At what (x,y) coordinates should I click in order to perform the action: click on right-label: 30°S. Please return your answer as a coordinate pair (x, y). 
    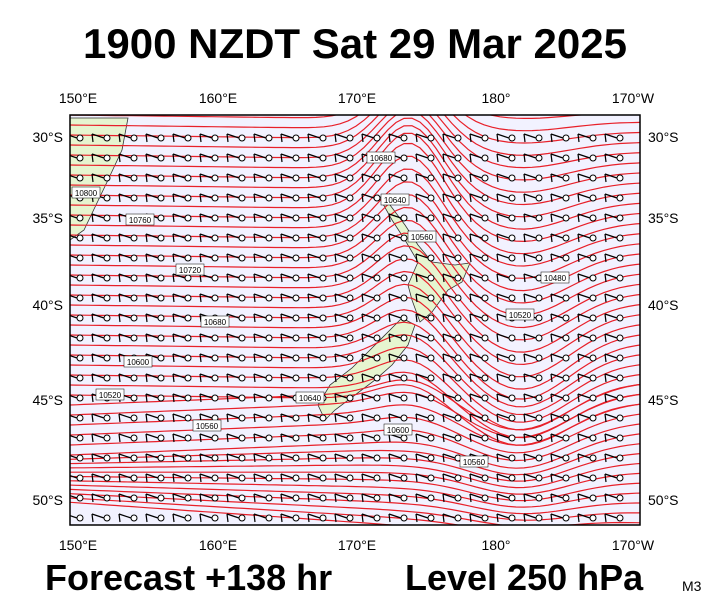
    Looking at the image, I should click on (663, 137).